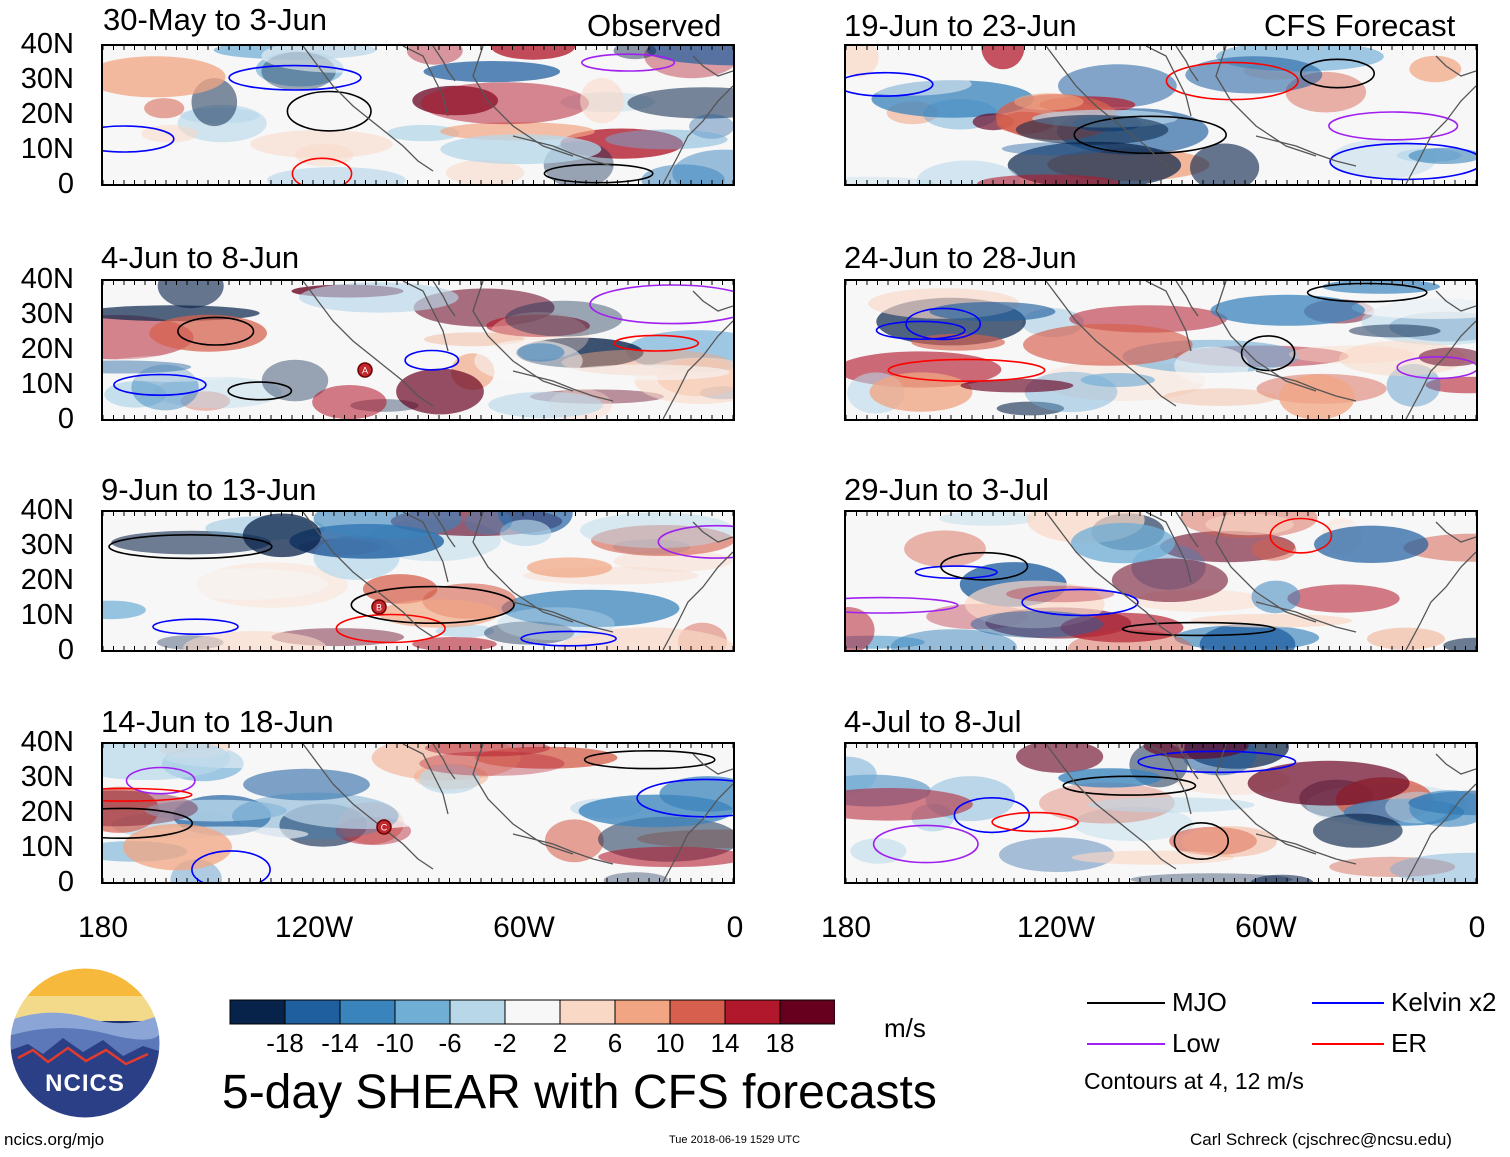 This screenshot has height=1157, width=1510. What do you see at coordinates (735, 1140) in the screenshot?
I see `footer-timestamp: Tue 2018-06-19 1529 UTC` at bounding box center [735, 1140].